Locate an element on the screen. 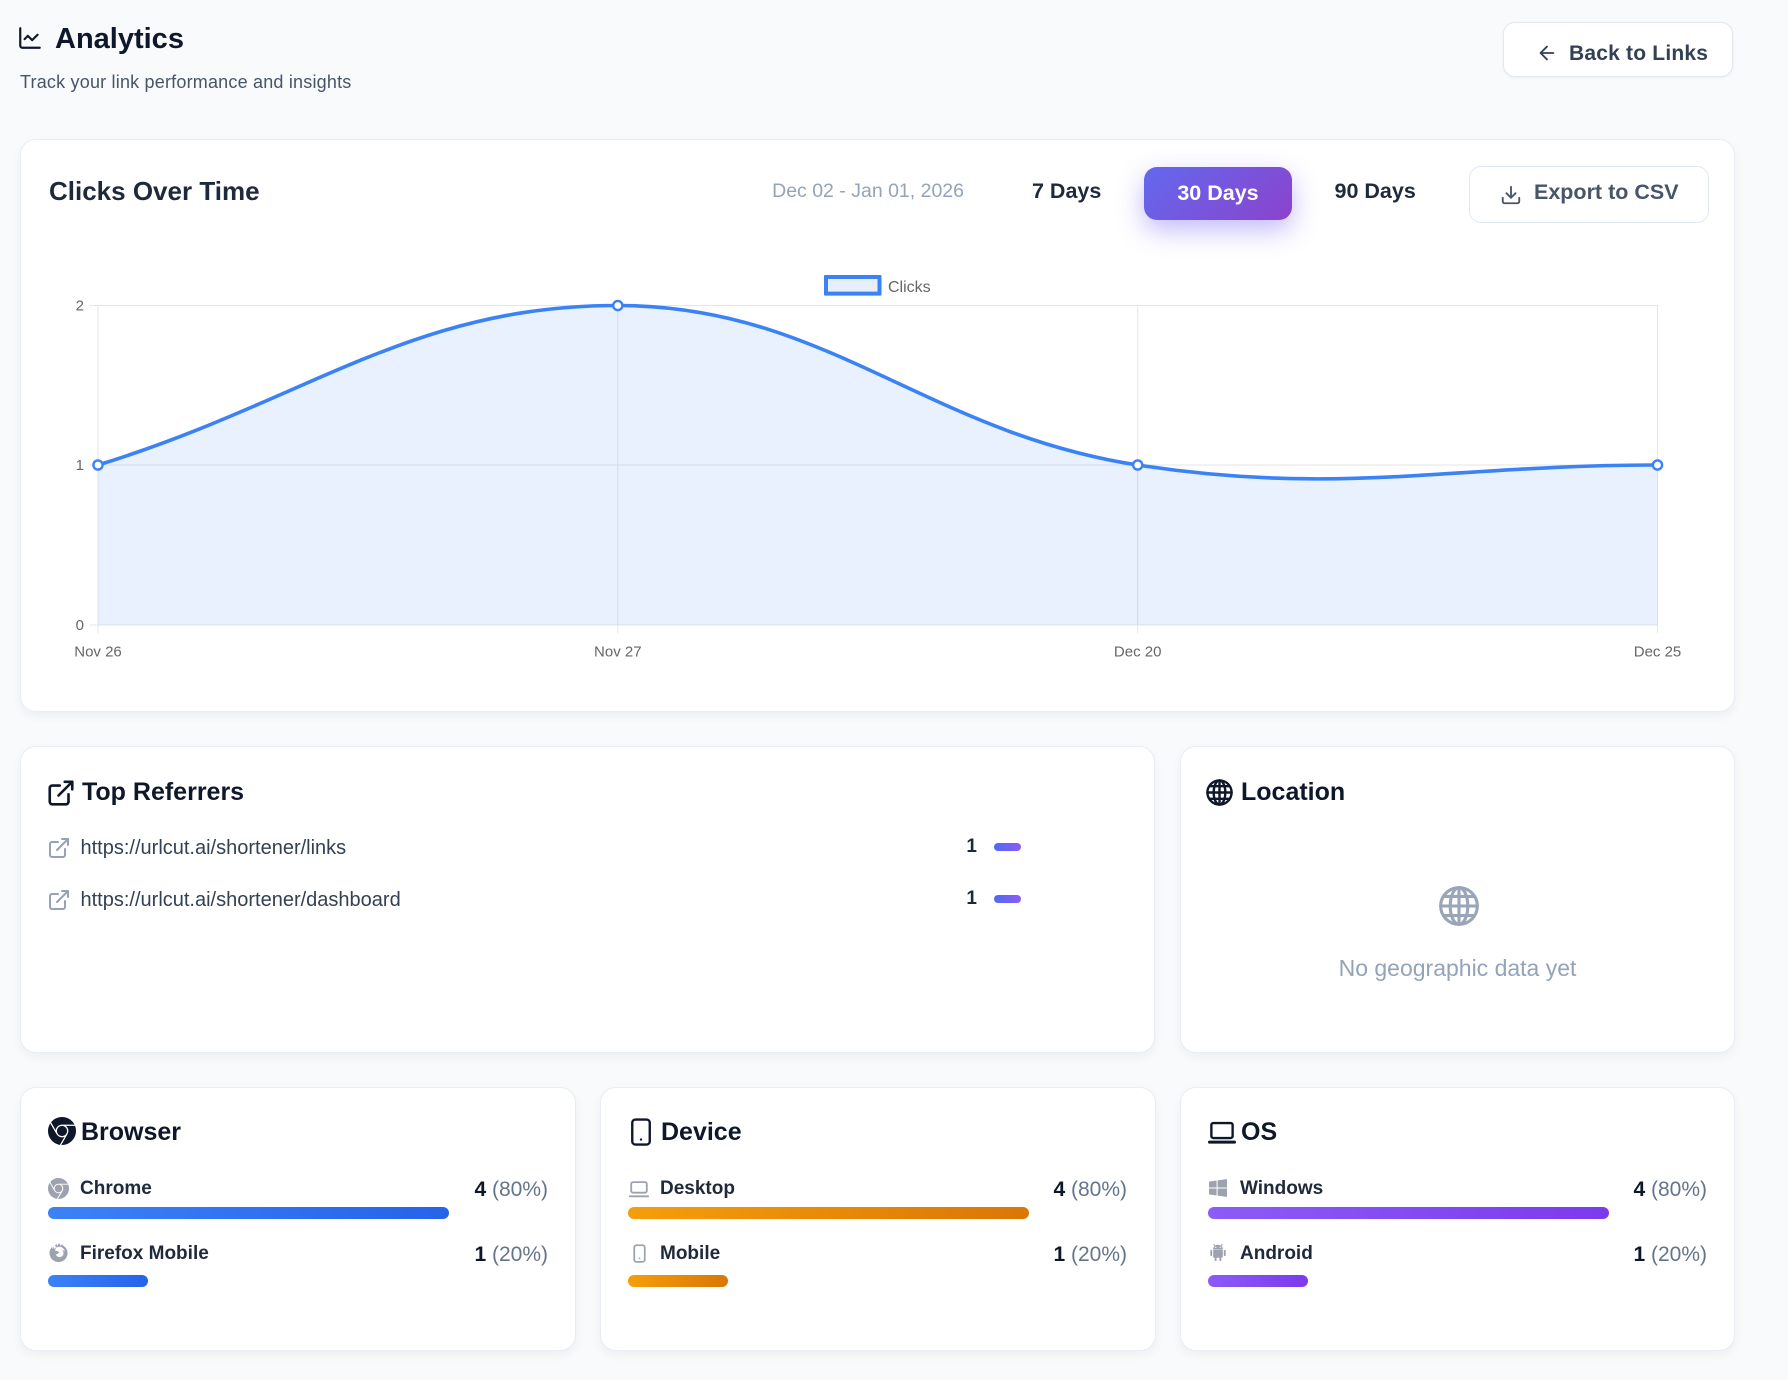 The image size is (1788, 1380). svg-text: Dec 25 is located at coordinates (1658, 652).